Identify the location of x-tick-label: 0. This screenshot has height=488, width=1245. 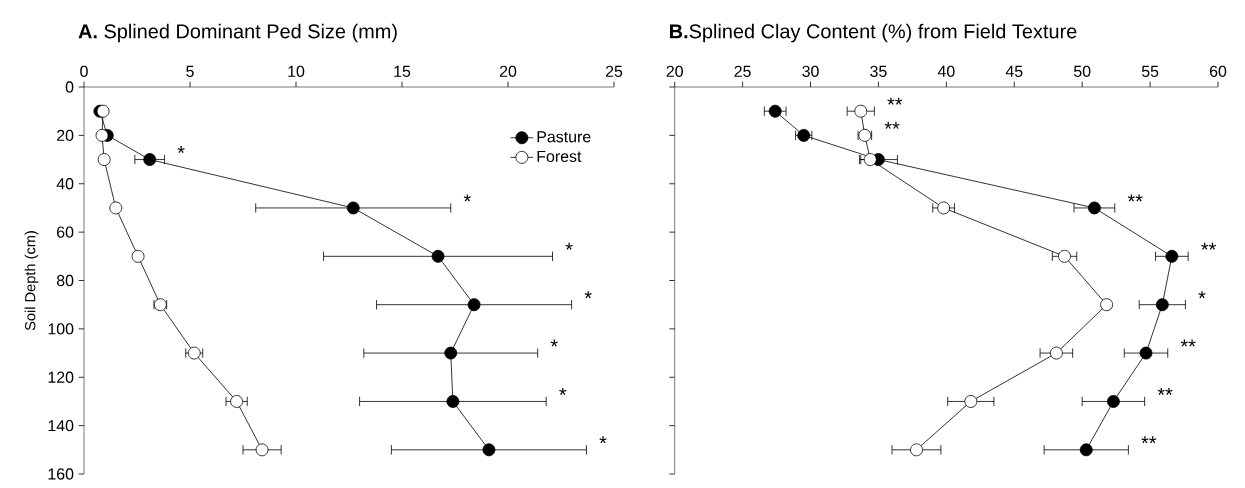
(84, 71).